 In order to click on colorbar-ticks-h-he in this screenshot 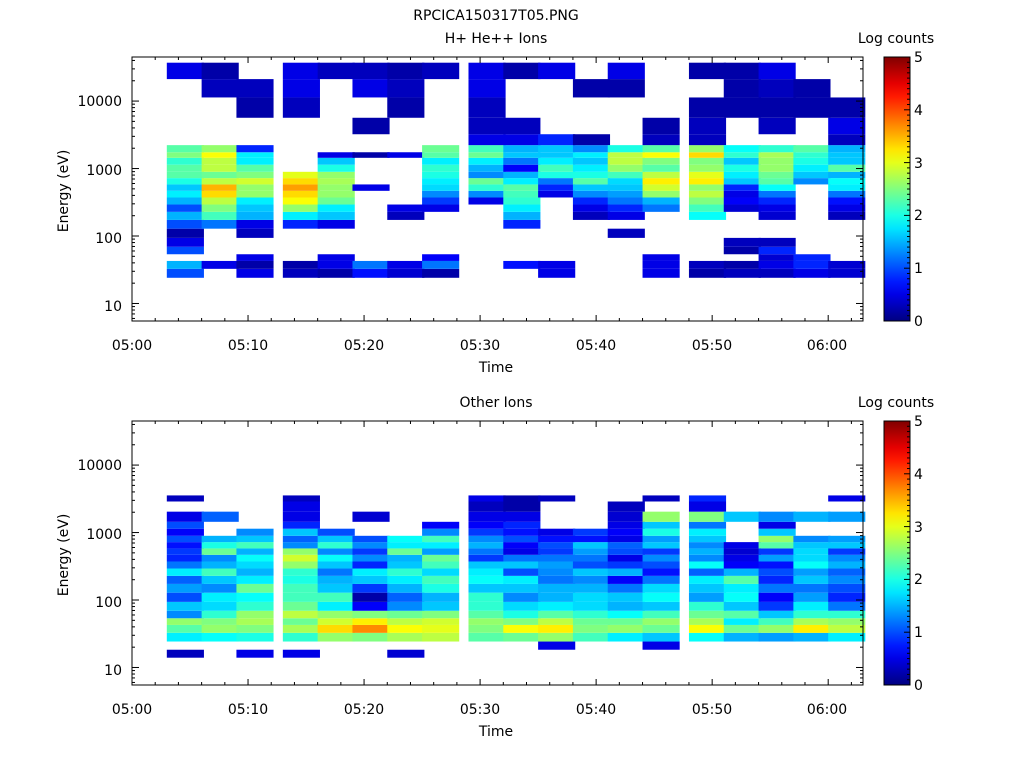, I will do `click(907, 189)`.